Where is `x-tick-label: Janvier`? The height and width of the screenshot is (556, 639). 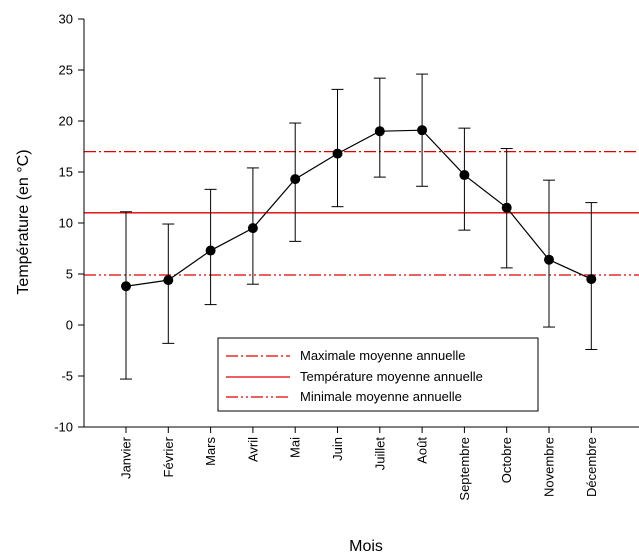 x-tick-label: Janvier is located at coordinates (126, 457).